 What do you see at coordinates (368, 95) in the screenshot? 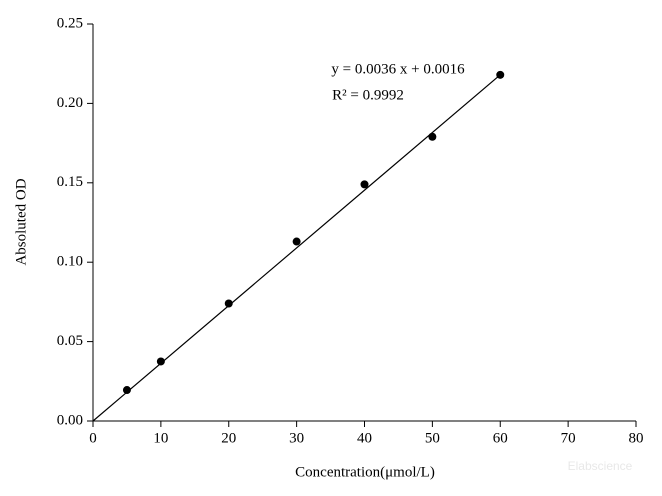
I see `annotation: R² = 0.9992` at bounding box center [368, 95].